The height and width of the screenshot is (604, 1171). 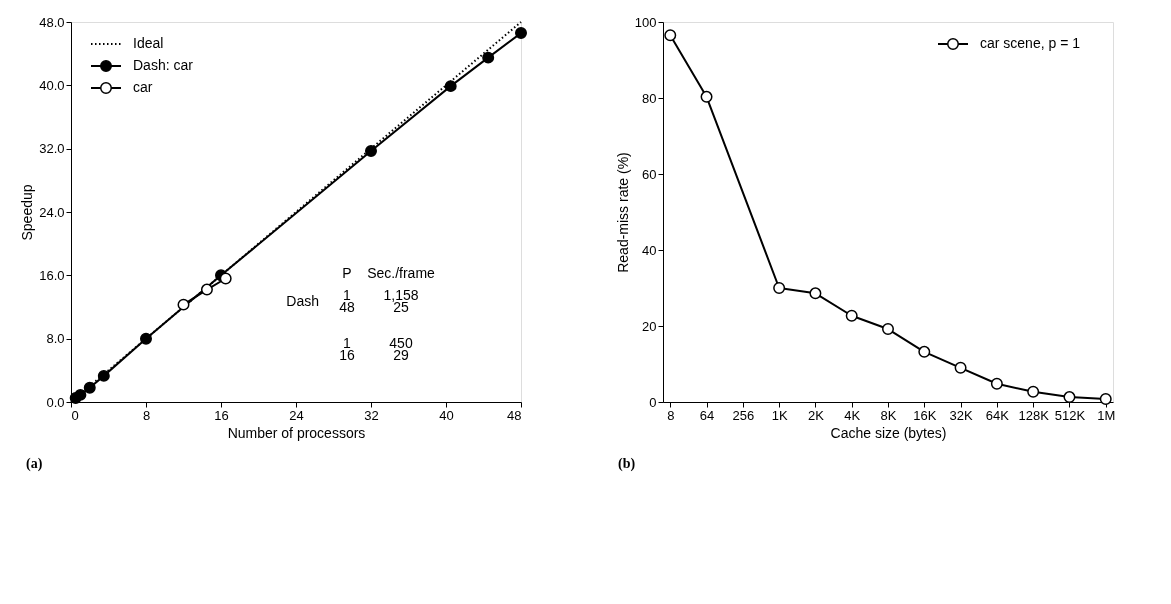 I want to click on y-tick-label: 16.0, so click(x=52, y=275).